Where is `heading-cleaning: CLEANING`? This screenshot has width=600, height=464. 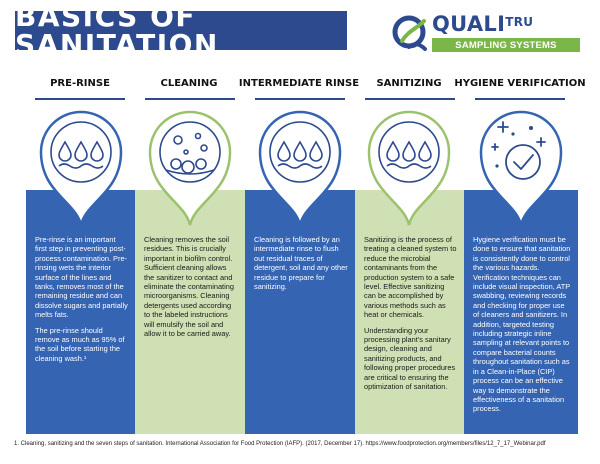 heading-cleaning: CLEANING is located at coordinates (189, 83).